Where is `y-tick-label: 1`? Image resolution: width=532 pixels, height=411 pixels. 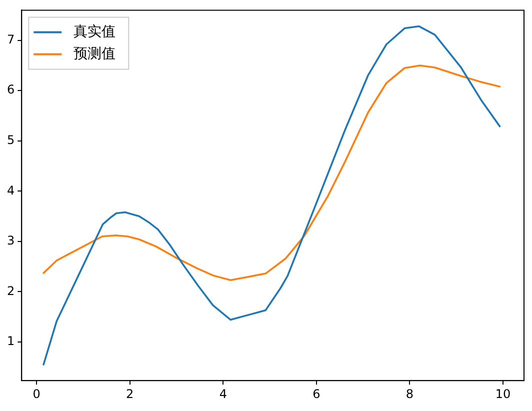 y-tick-label: 1 is located at coordinates (10, 341).